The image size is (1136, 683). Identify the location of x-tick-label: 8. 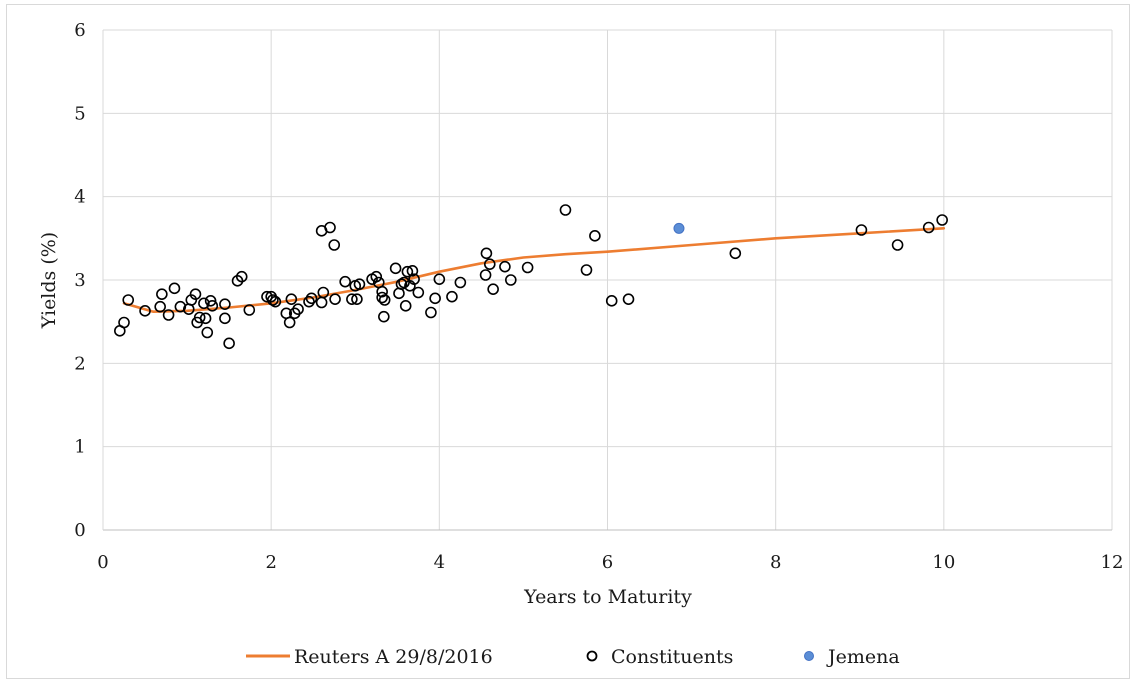
(775, 562).